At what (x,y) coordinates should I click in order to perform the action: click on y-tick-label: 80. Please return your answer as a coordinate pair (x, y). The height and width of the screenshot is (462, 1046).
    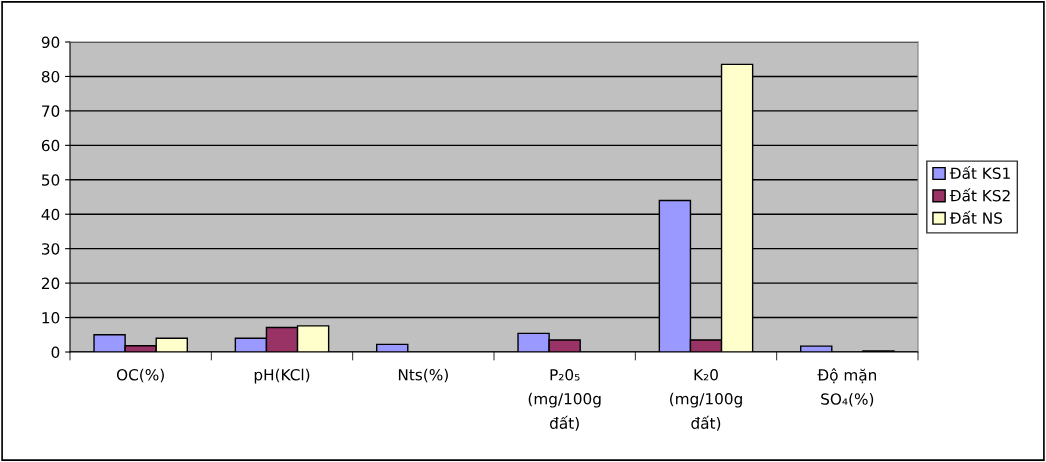
    Looking at the image, I should click on (50, 76).